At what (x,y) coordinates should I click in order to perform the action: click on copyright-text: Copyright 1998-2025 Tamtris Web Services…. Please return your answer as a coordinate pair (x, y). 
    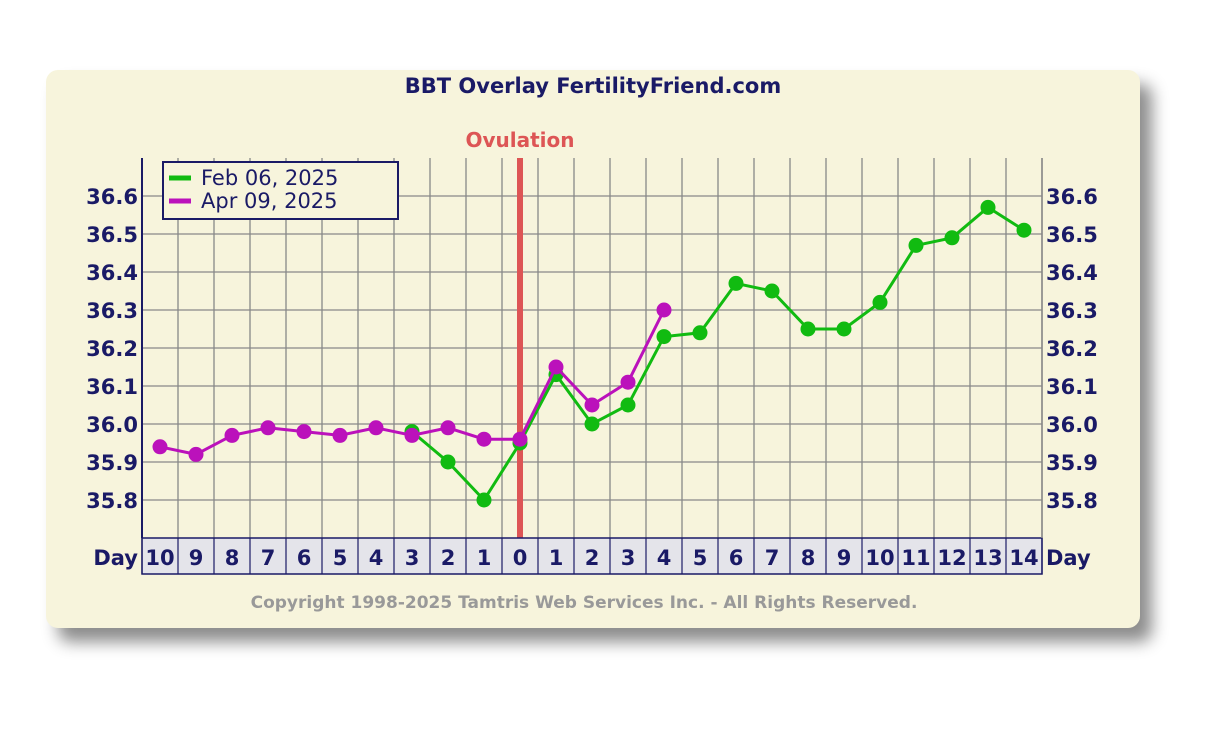
    Looking at the image, I should click on (584, 603).